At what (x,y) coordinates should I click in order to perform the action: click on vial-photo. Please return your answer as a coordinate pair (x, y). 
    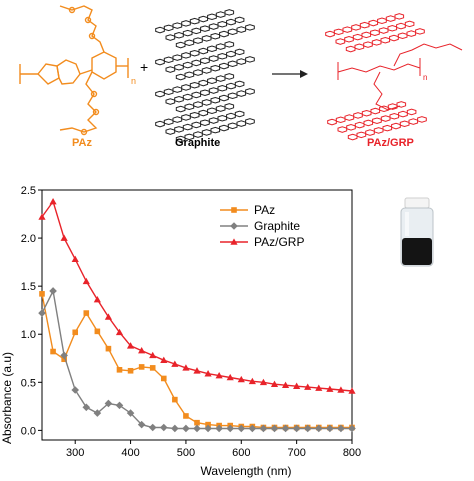
    Looking at the image, I should click on (417, 232).